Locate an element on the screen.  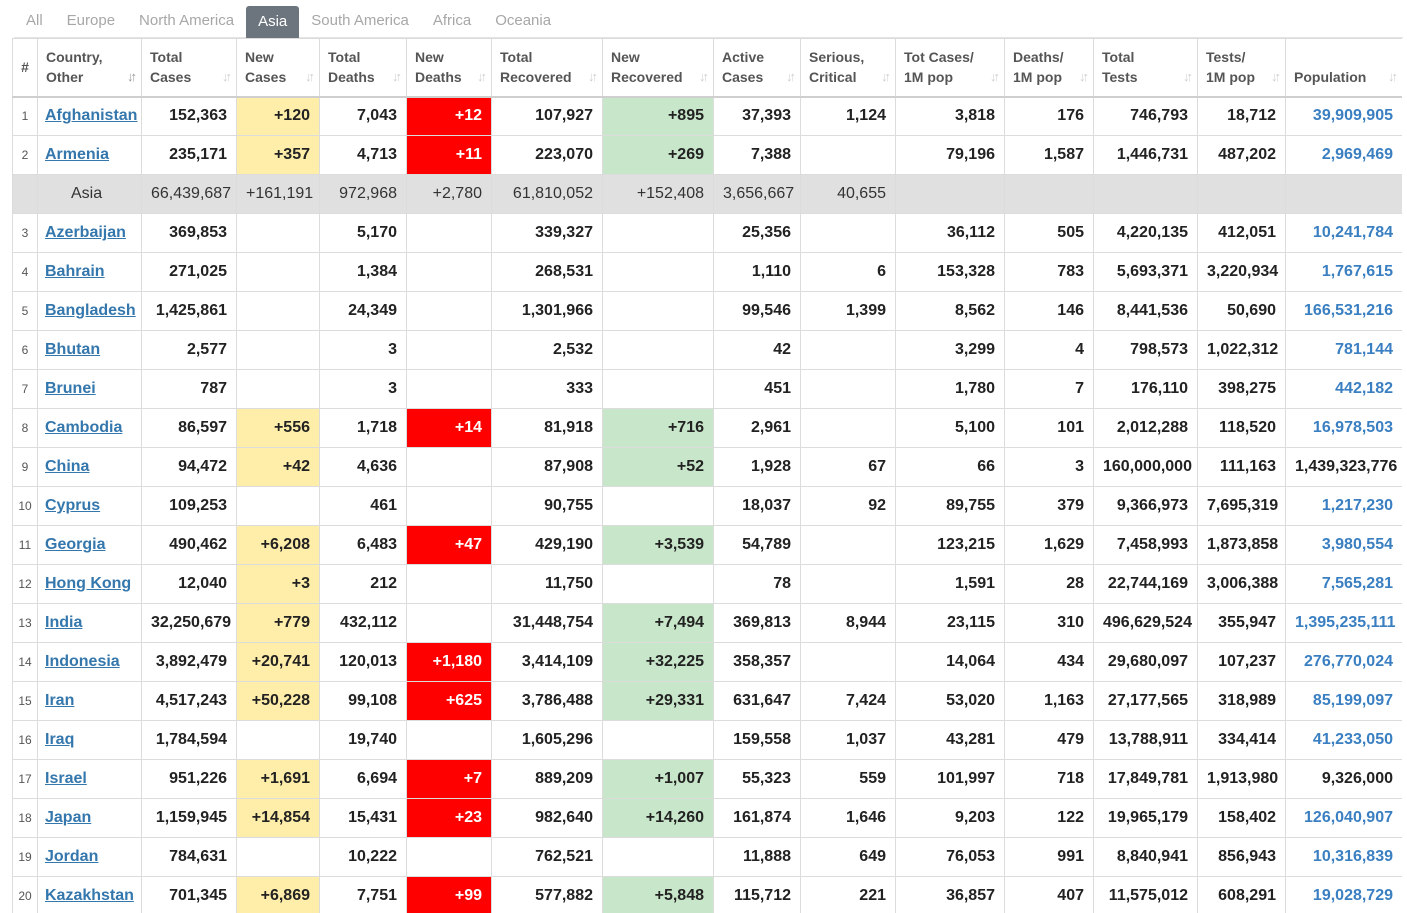
cell-pop: 1,217,230 is located at coordinates (1343, 506).